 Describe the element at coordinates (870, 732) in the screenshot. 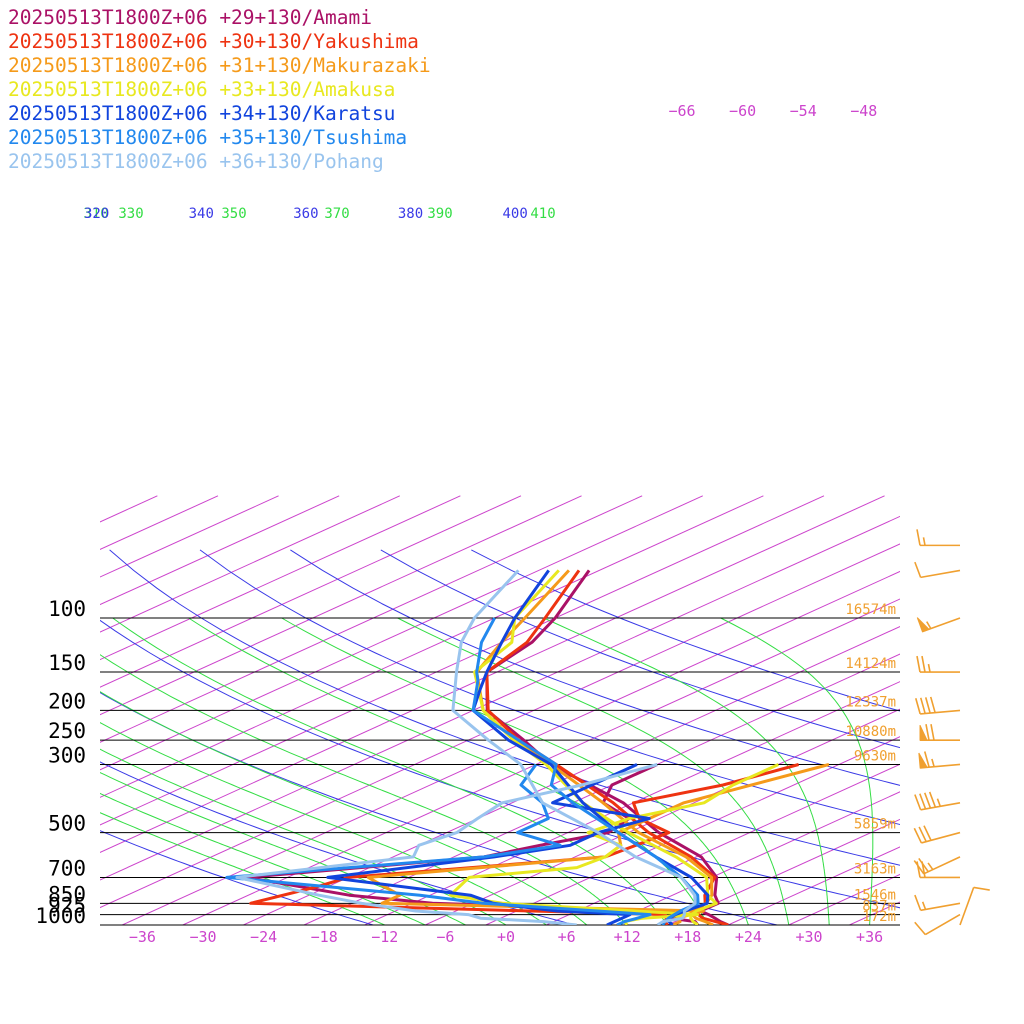

I see `height-label: 10880m` at that location.